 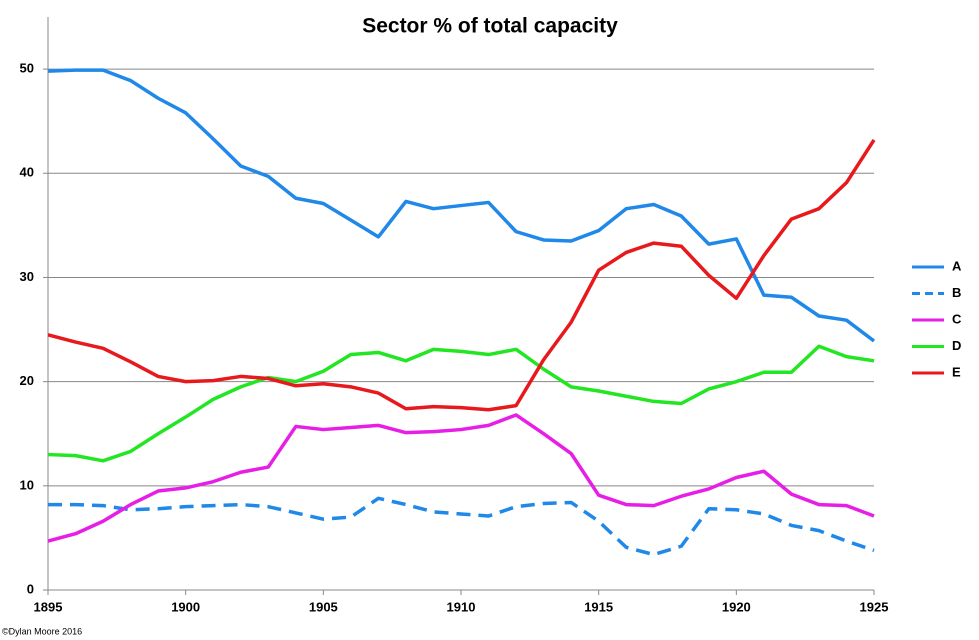 What do you see at coordinates (956, 292) in the screenshot?
I see `legend-label: B` at bounding box center [956, 292].